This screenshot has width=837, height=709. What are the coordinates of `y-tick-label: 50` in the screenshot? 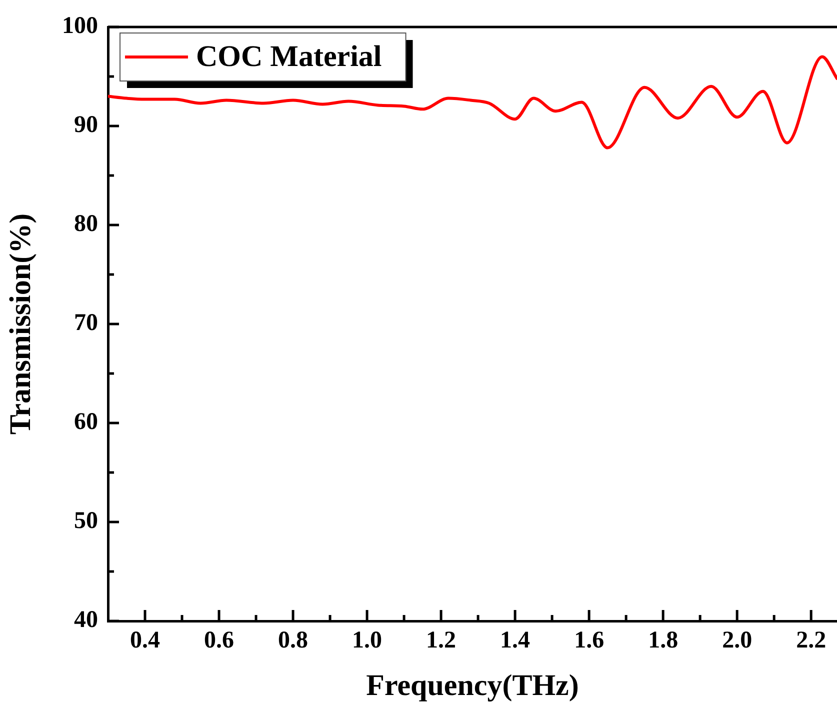 It's located at (86, 521).